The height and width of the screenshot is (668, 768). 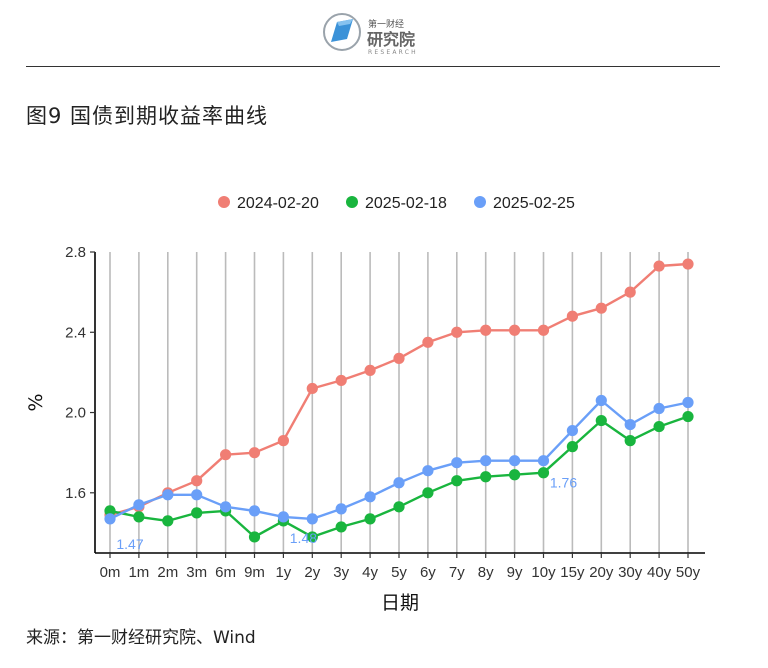 What do you see at coordinates (197, 495) in the screenshot?
I see `point-2025-02-25-3m` at bounding box center [197, 495].